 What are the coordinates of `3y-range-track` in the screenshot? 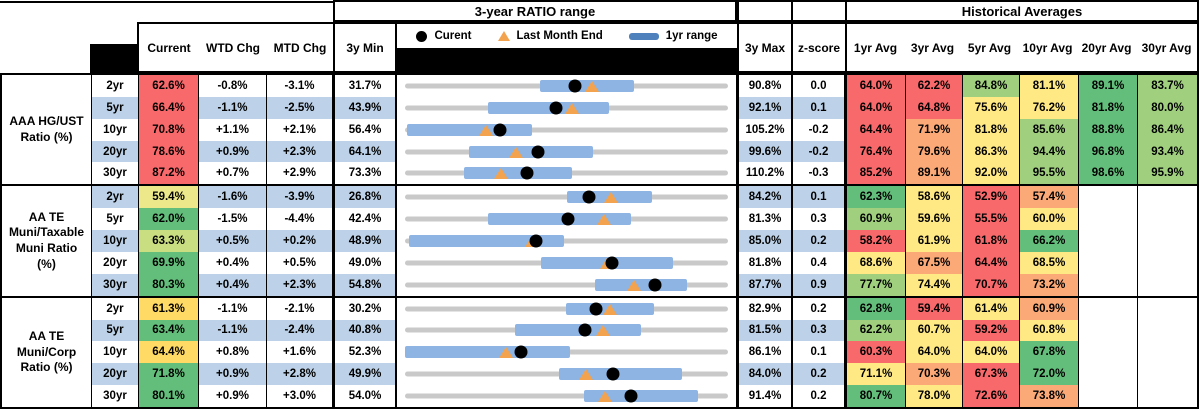 It's located at (566, 285).